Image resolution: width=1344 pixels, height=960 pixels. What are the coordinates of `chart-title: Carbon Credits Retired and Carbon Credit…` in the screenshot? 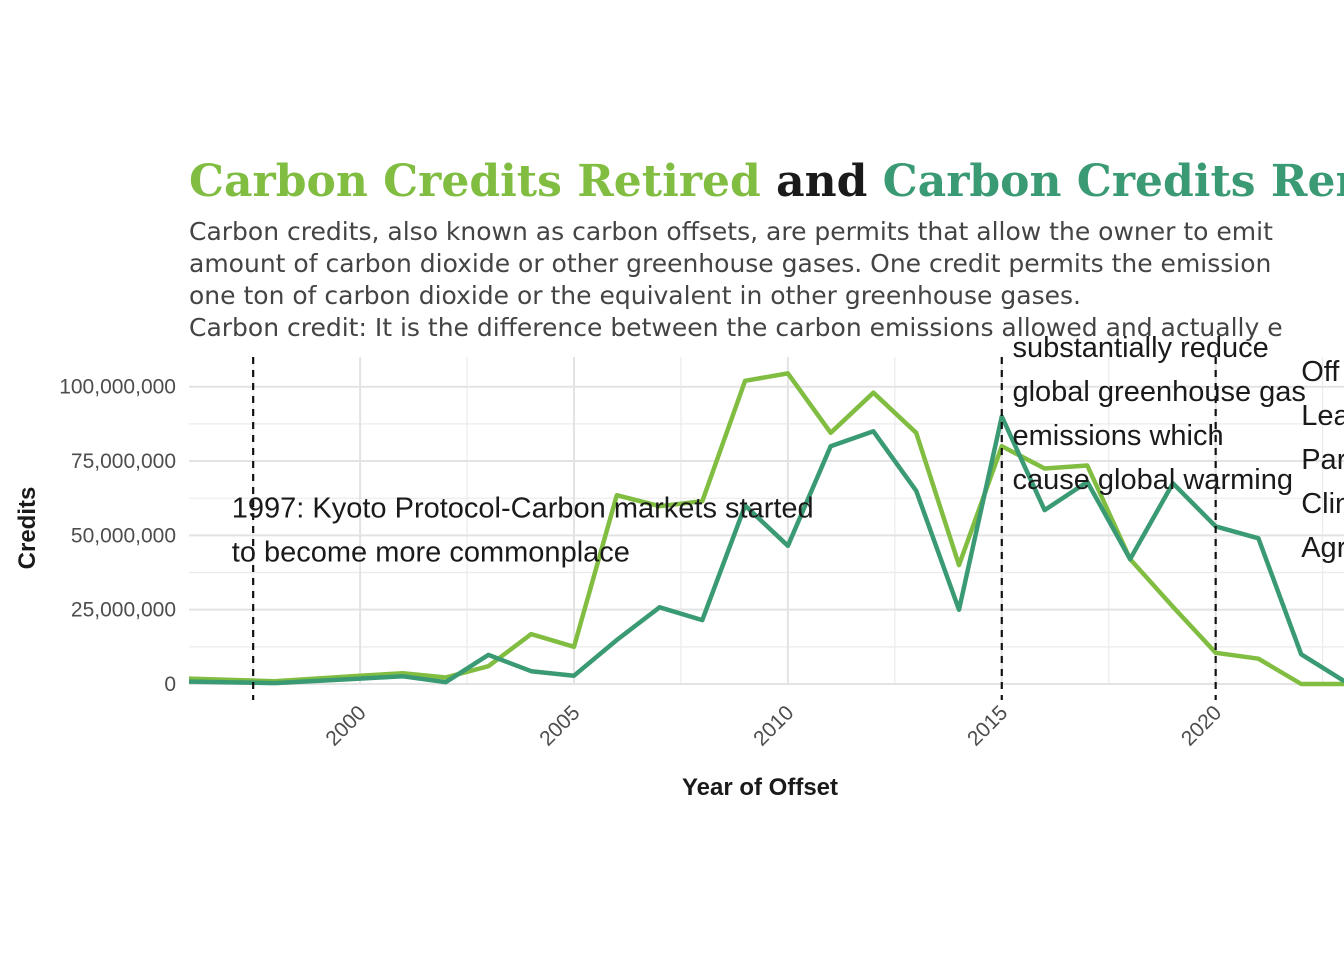 It's located at (766, 181).